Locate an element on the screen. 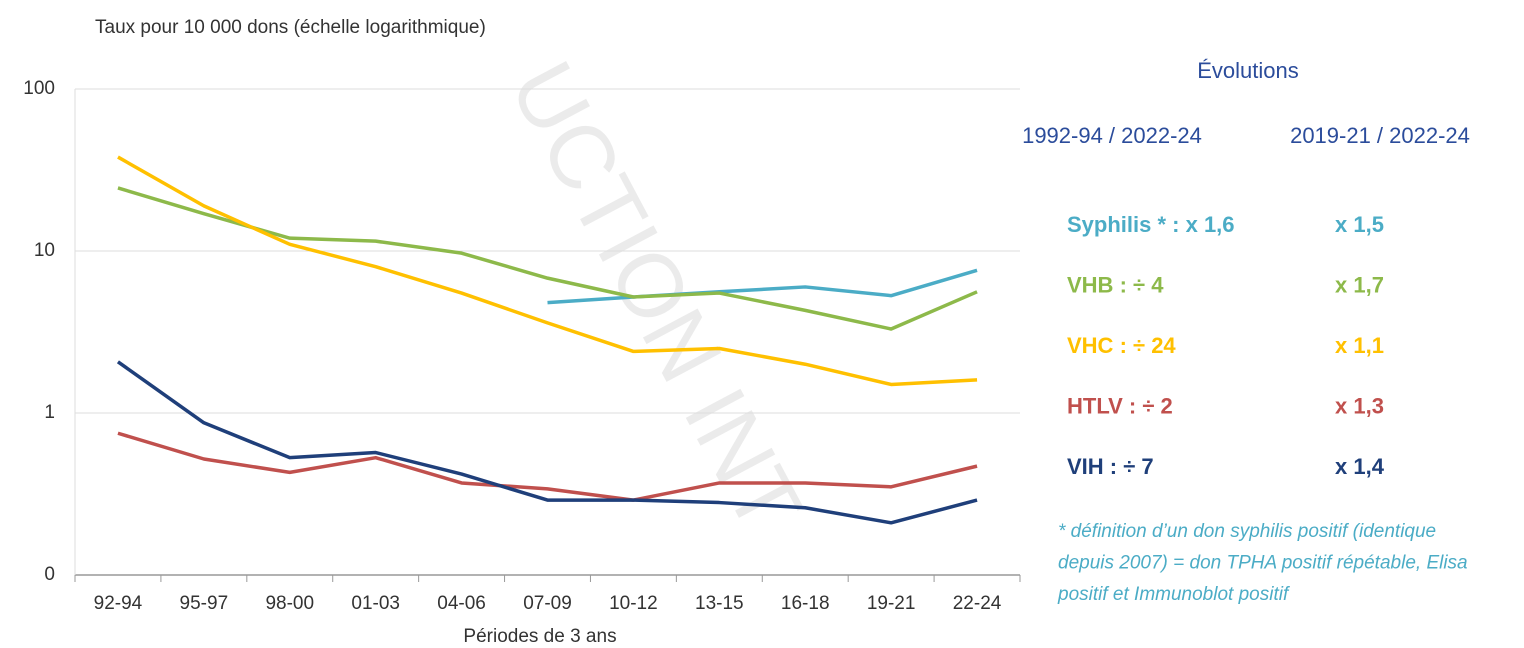  y-tick-label: 1 is located at coordinates (49, 412).